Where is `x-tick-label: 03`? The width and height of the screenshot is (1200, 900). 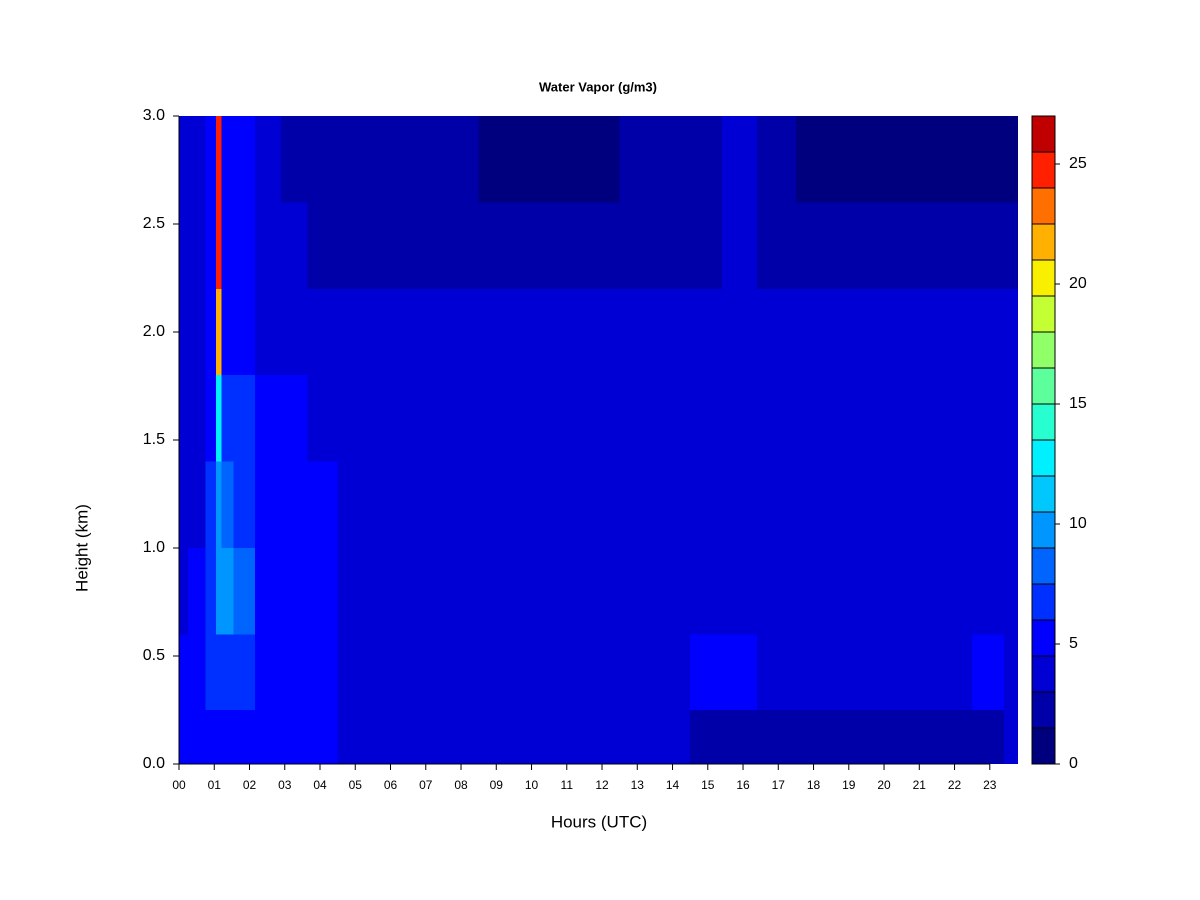 x-tick-label: 03 is located at coordinates (285, 785).